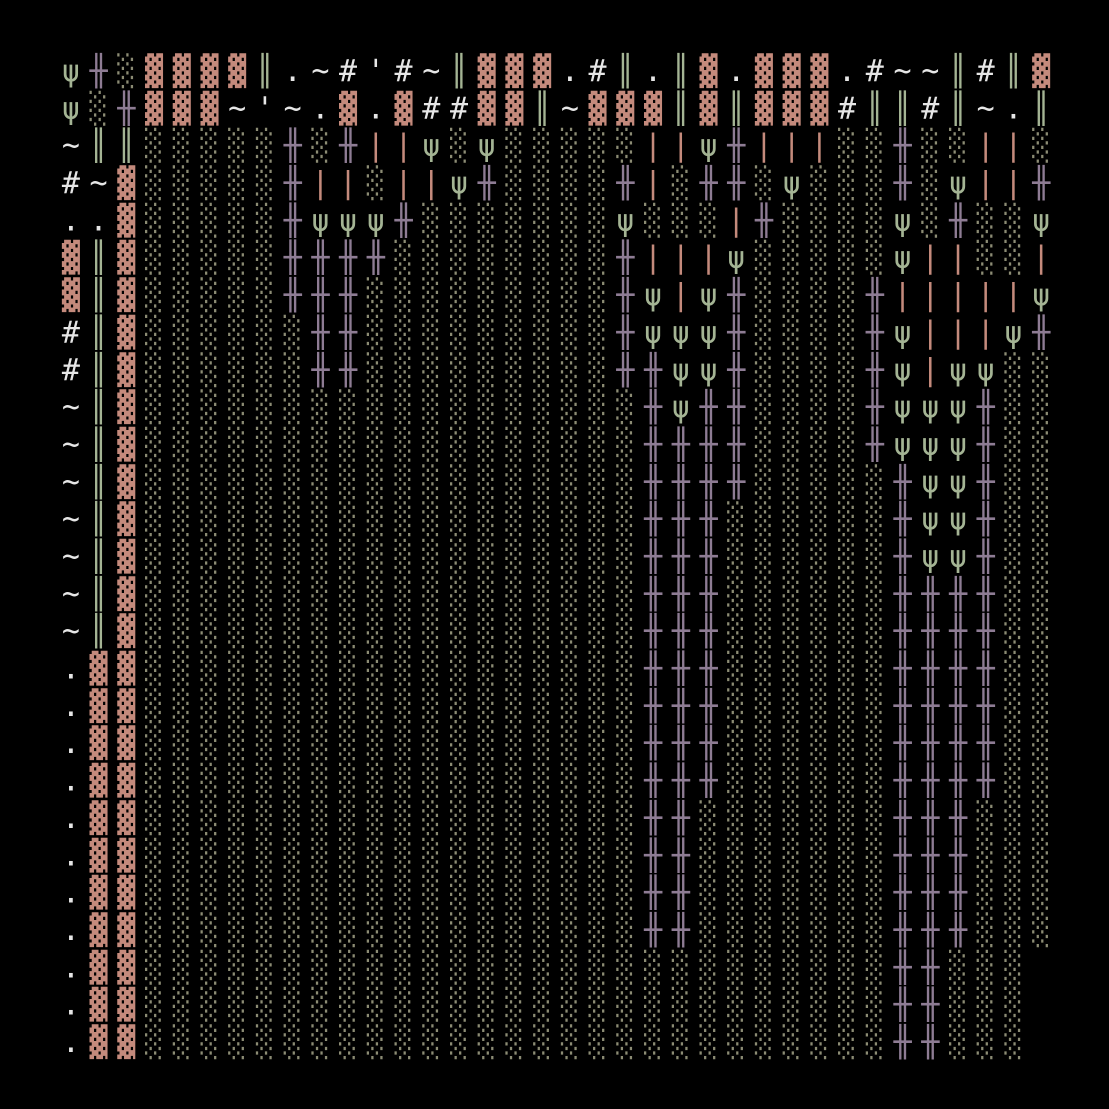  I want to click on glyph-row: ~ ║ ▓ ░ ░ ░ ░ ░ ░ ░ ░ ░ ░ ░ ░ ░ ░ ░ ░ ░ ░ ╫ ╫ ╫ ╫ ░ ░ ░ ░ ╫ ψ ψ ψ ╫ ░ ░, so click(556, 443).